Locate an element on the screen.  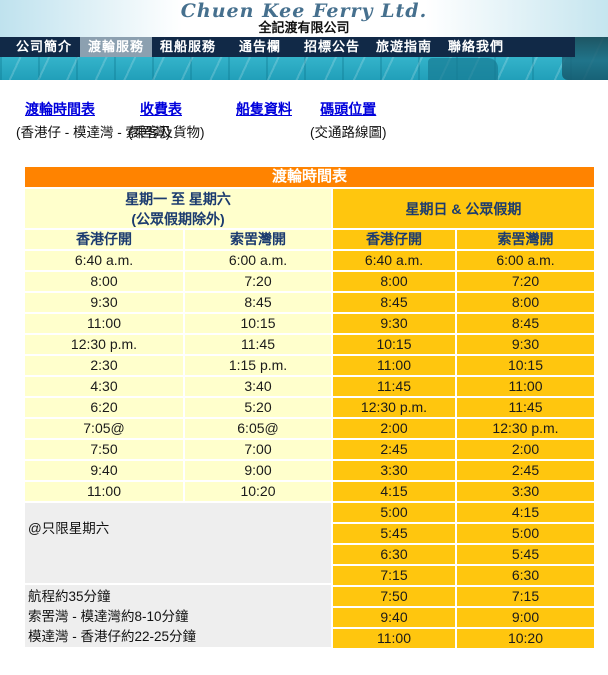
time-cell: 9:00 is located at coordinates (258, 470).